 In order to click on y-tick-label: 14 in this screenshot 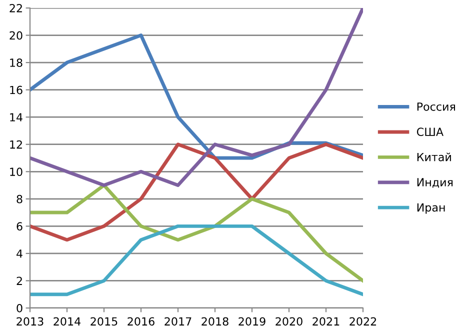, I will do `click(16, 117)`.